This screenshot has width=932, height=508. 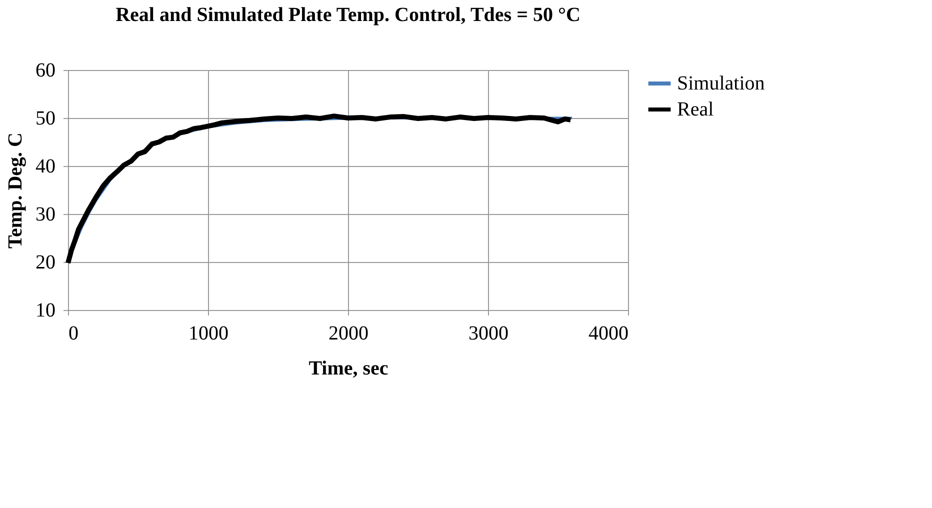 I want to click on x-tick-label: 0, so click(x=73, y=333).